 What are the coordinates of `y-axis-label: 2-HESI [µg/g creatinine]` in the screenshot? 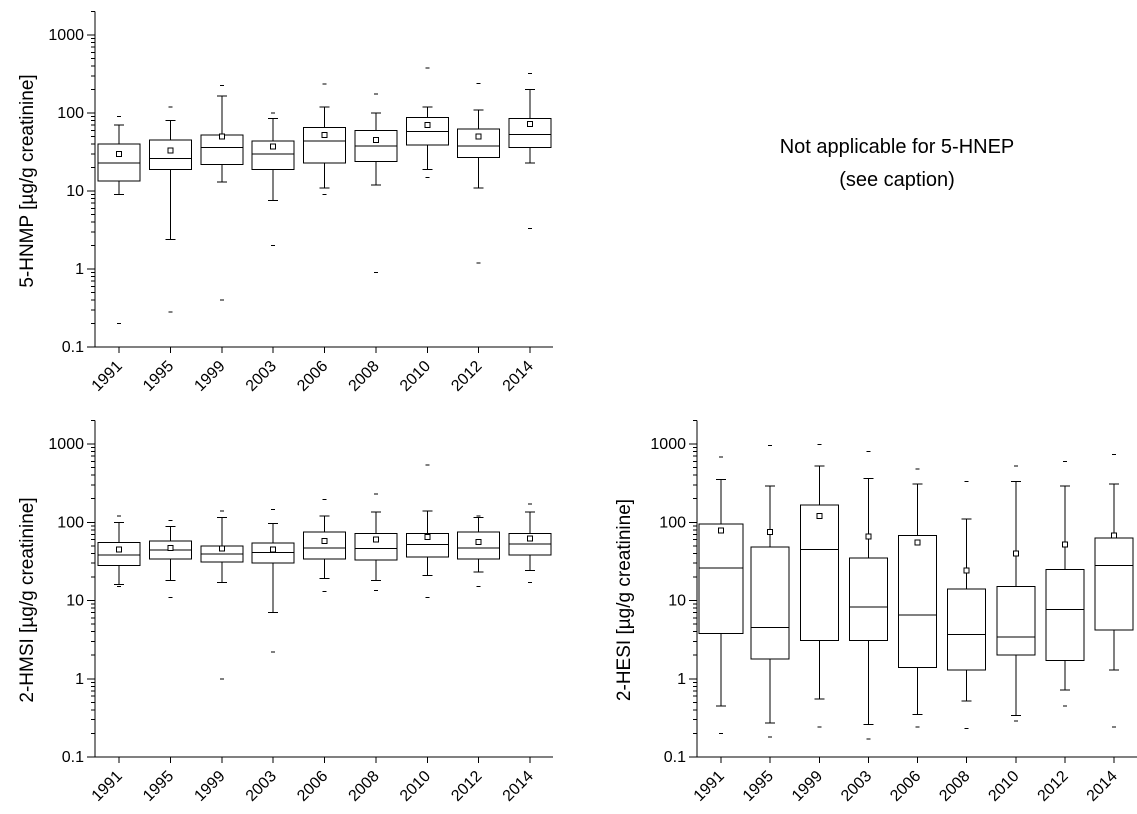 It's located at (624, 600).